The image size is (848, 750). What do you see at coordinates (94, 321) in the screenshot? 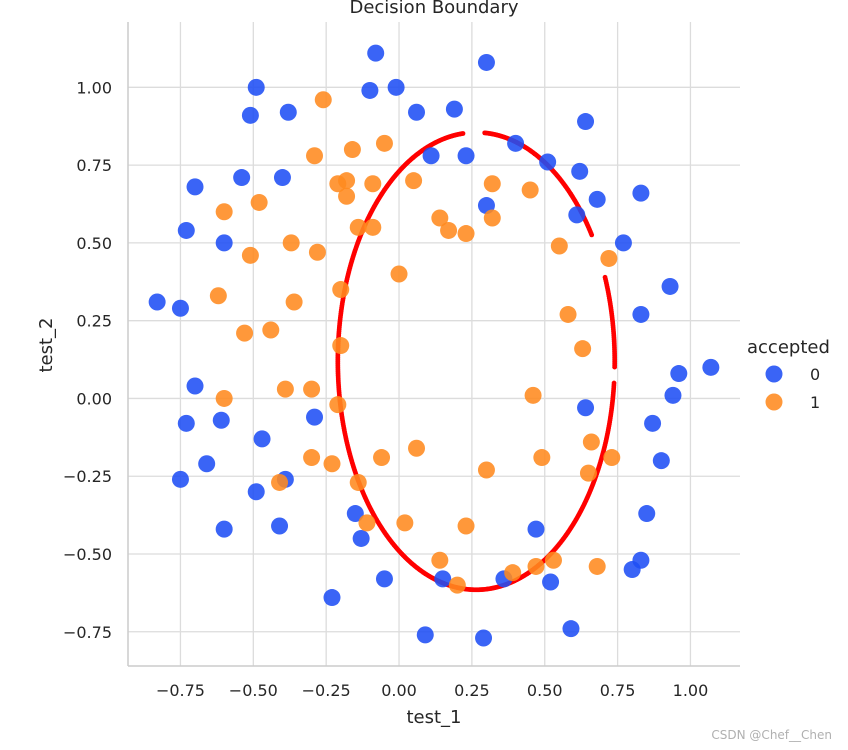
I see `y-tick-label: 0.25` at bounding box center [94, 321].